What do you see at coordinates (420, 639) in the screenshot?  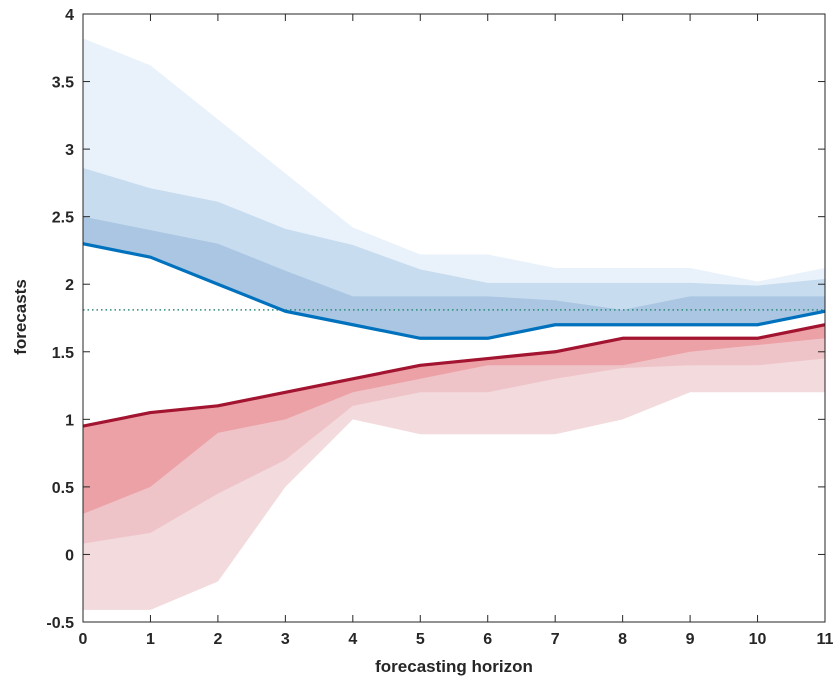 I see `x-tick-label: 5` at bounding box center [420, 639].